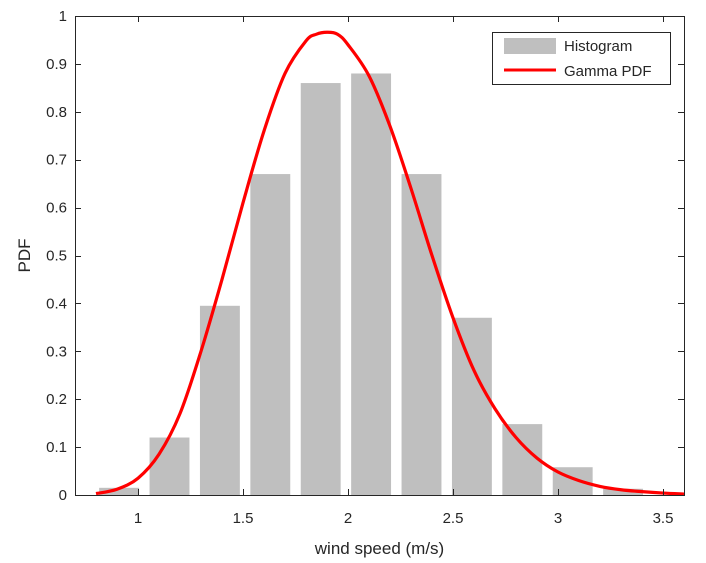  I want to click on x-tick-label: 2, so click(348, 518).